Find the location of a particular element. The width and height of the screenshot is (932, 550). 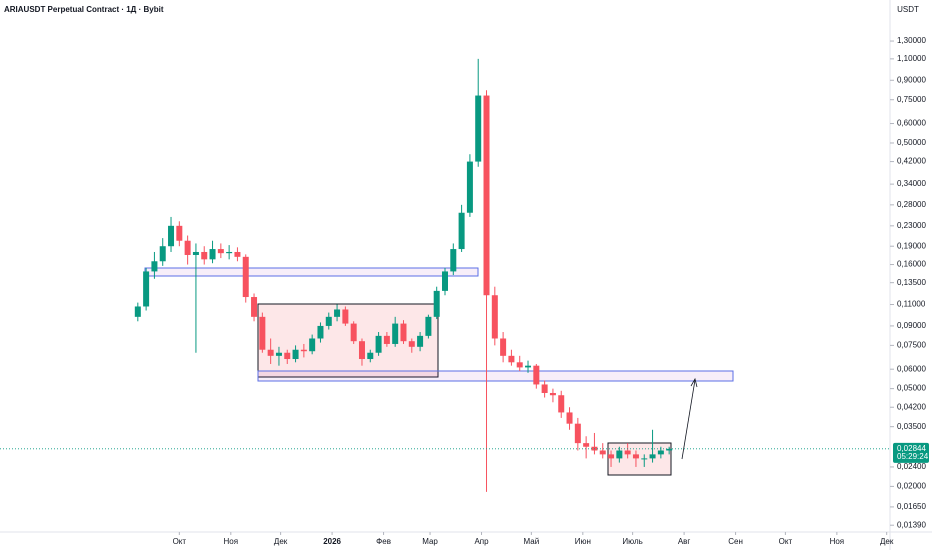

y-tick-label: 0,01390 is located at coordinates (911, 524).